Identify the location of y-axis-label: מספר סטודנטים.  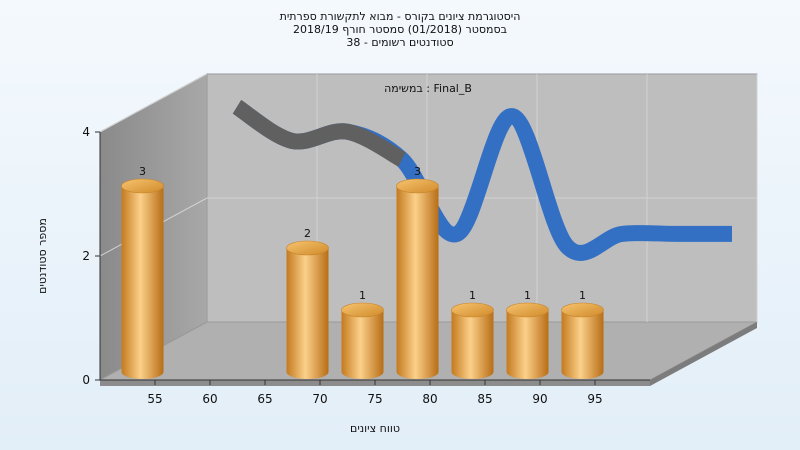
(42, 256).